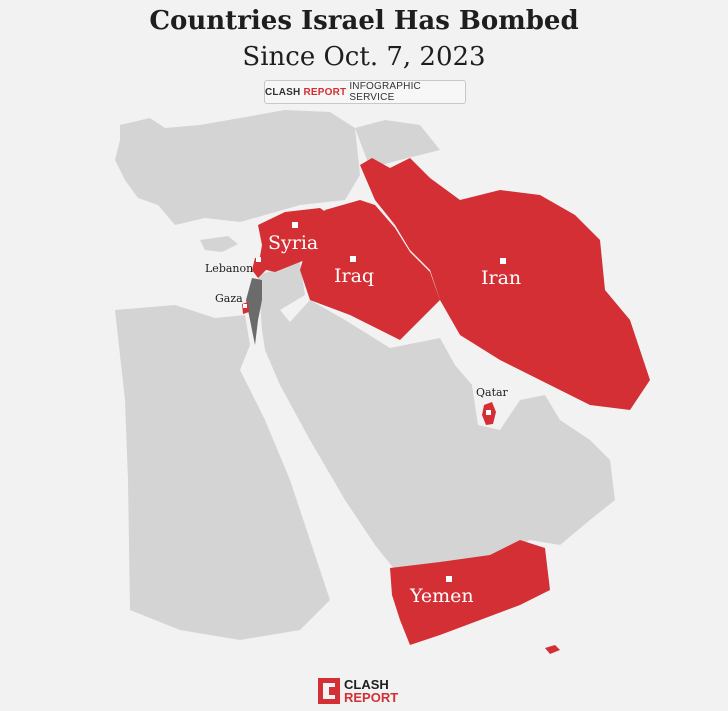 The height and width of the screenshot is (711, 728). I want to click on page-title: Countries Israel Has Bombed, so click(364, 21).